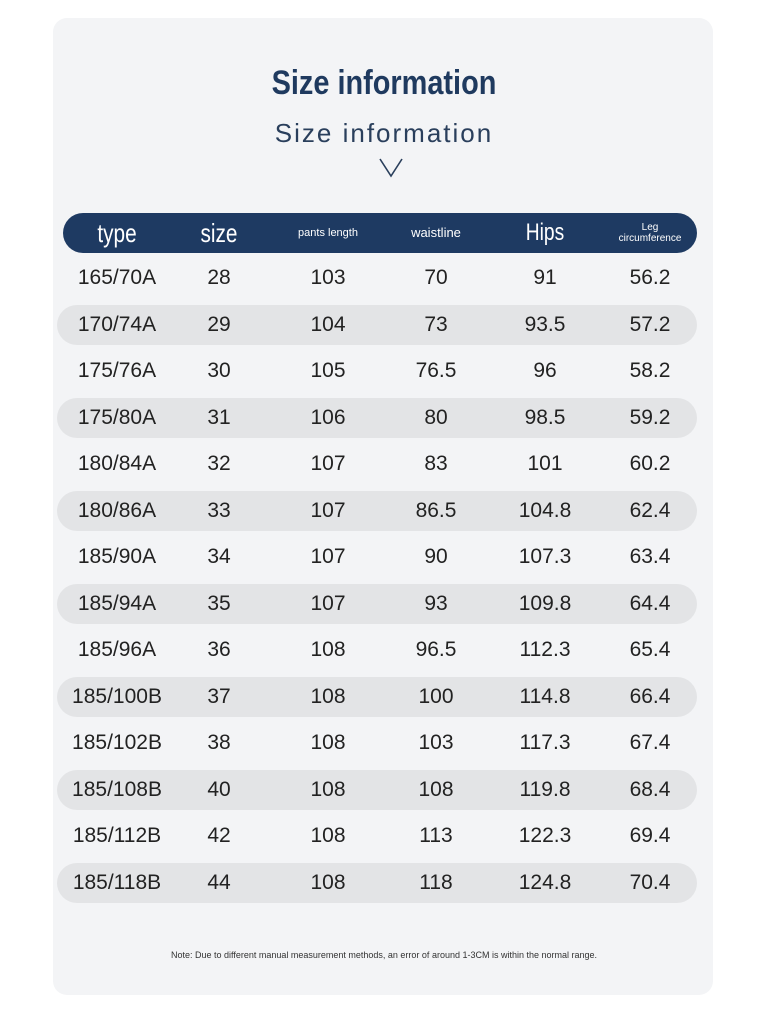  I want to click on table-cell: 98.5, so click(545, 417).